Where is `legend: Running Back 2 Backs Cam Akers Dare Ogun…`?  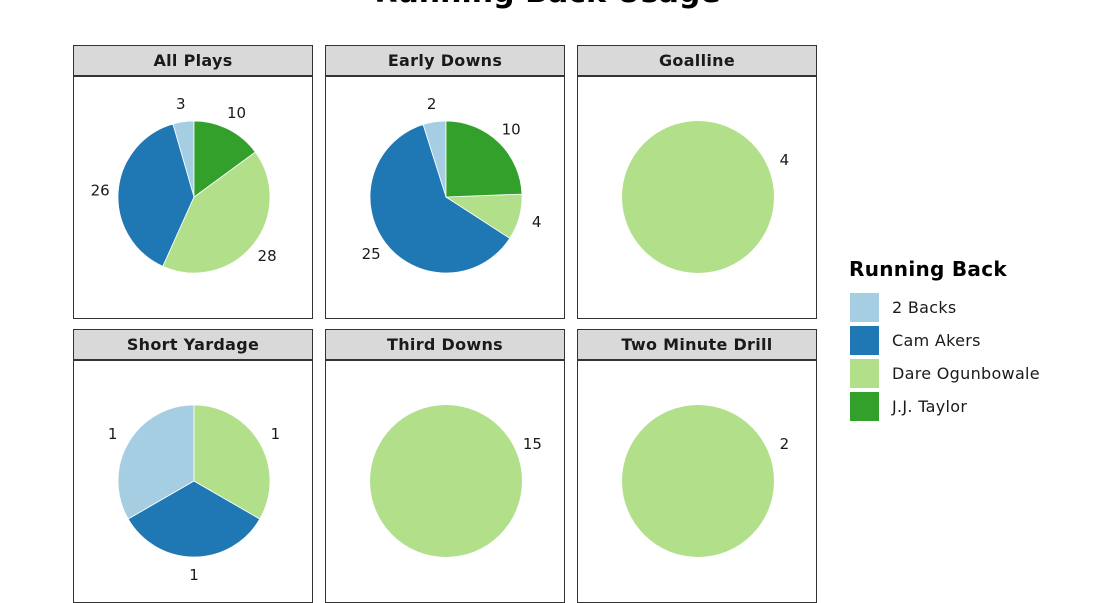
legend: Running Back 2 Backs Cam Akers Dare Ogun… is located at coordinates (944, 340).